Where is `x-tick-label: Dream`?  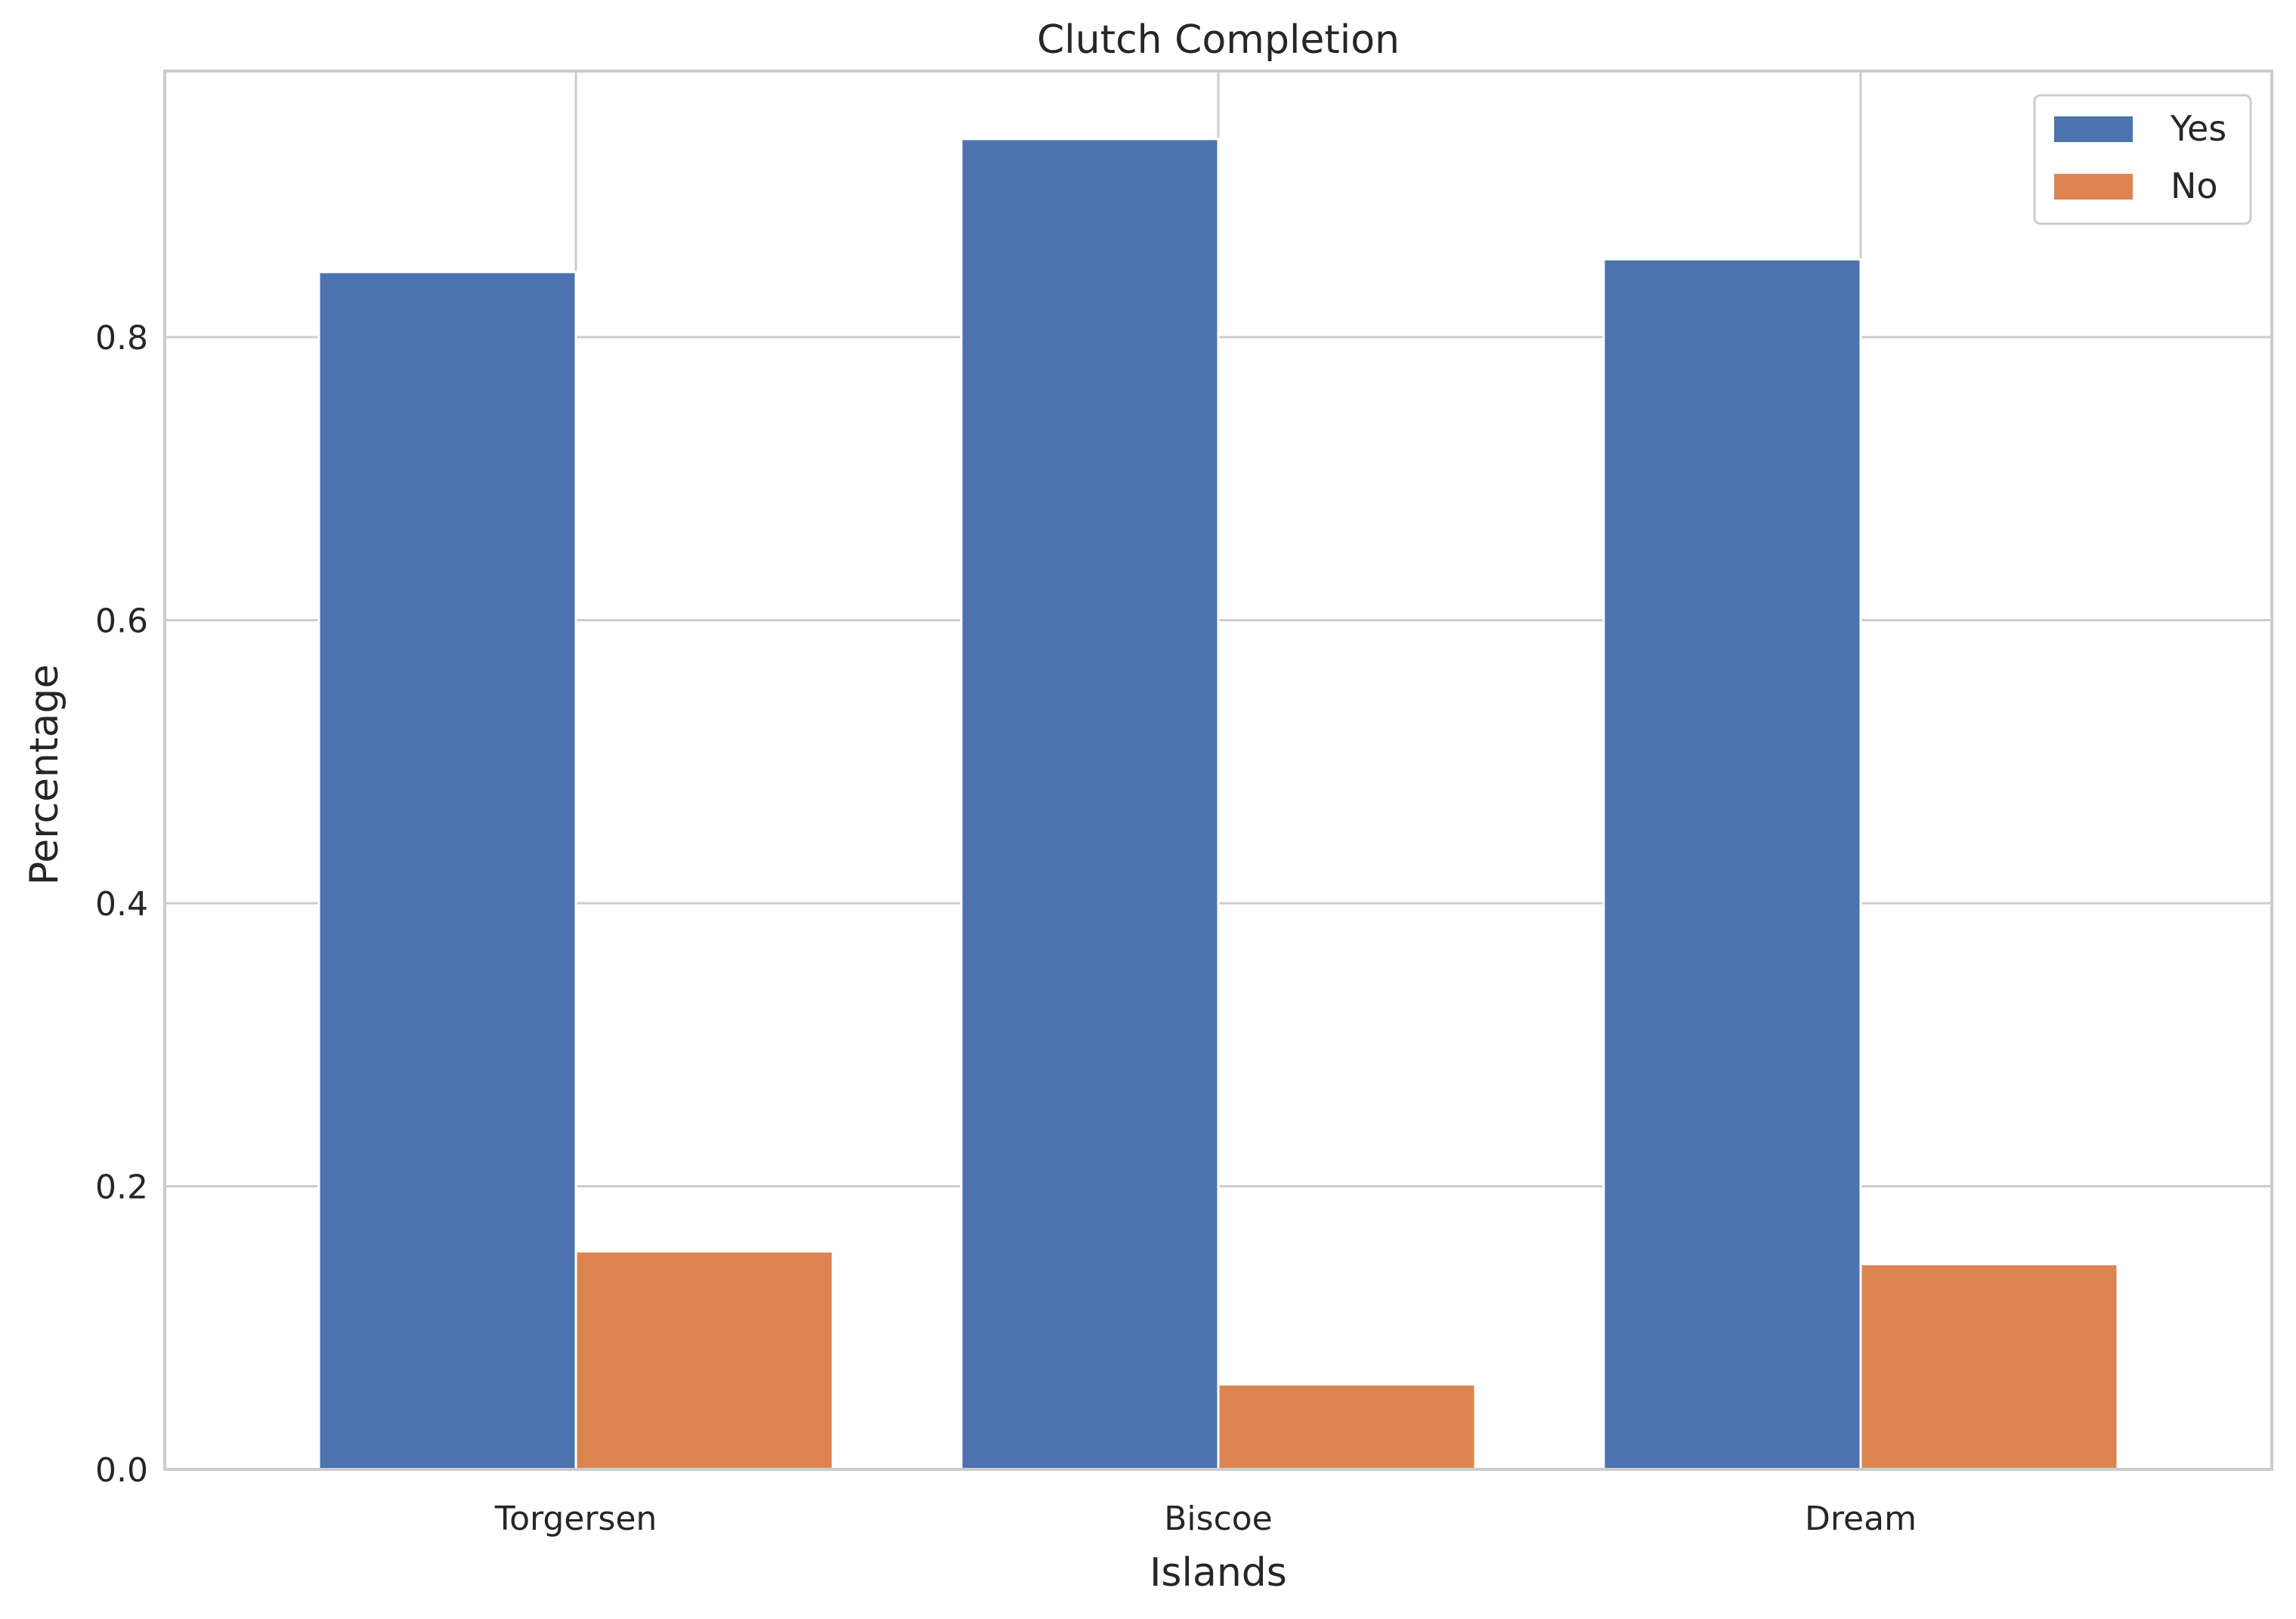 x-tick-label: Dream is located at coordinates (1861, 1519).